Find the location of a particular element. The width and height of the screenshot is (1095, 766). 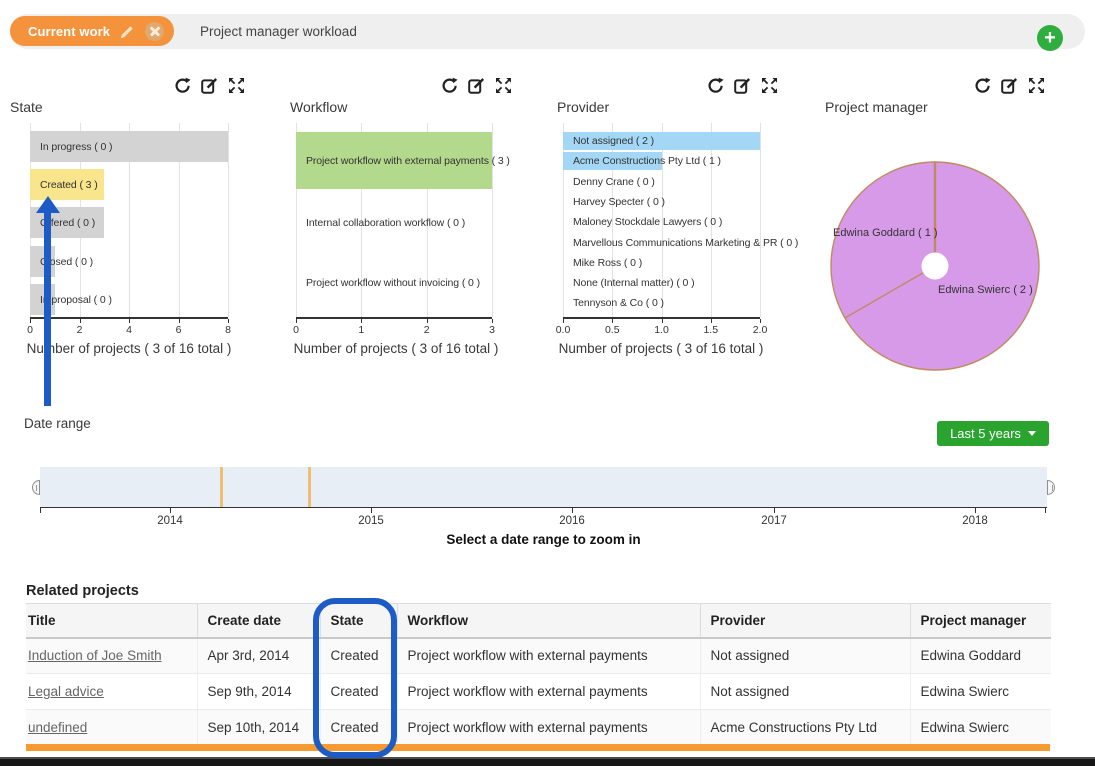

preset-label: Last 5 years is located at coordinates (985, 433).